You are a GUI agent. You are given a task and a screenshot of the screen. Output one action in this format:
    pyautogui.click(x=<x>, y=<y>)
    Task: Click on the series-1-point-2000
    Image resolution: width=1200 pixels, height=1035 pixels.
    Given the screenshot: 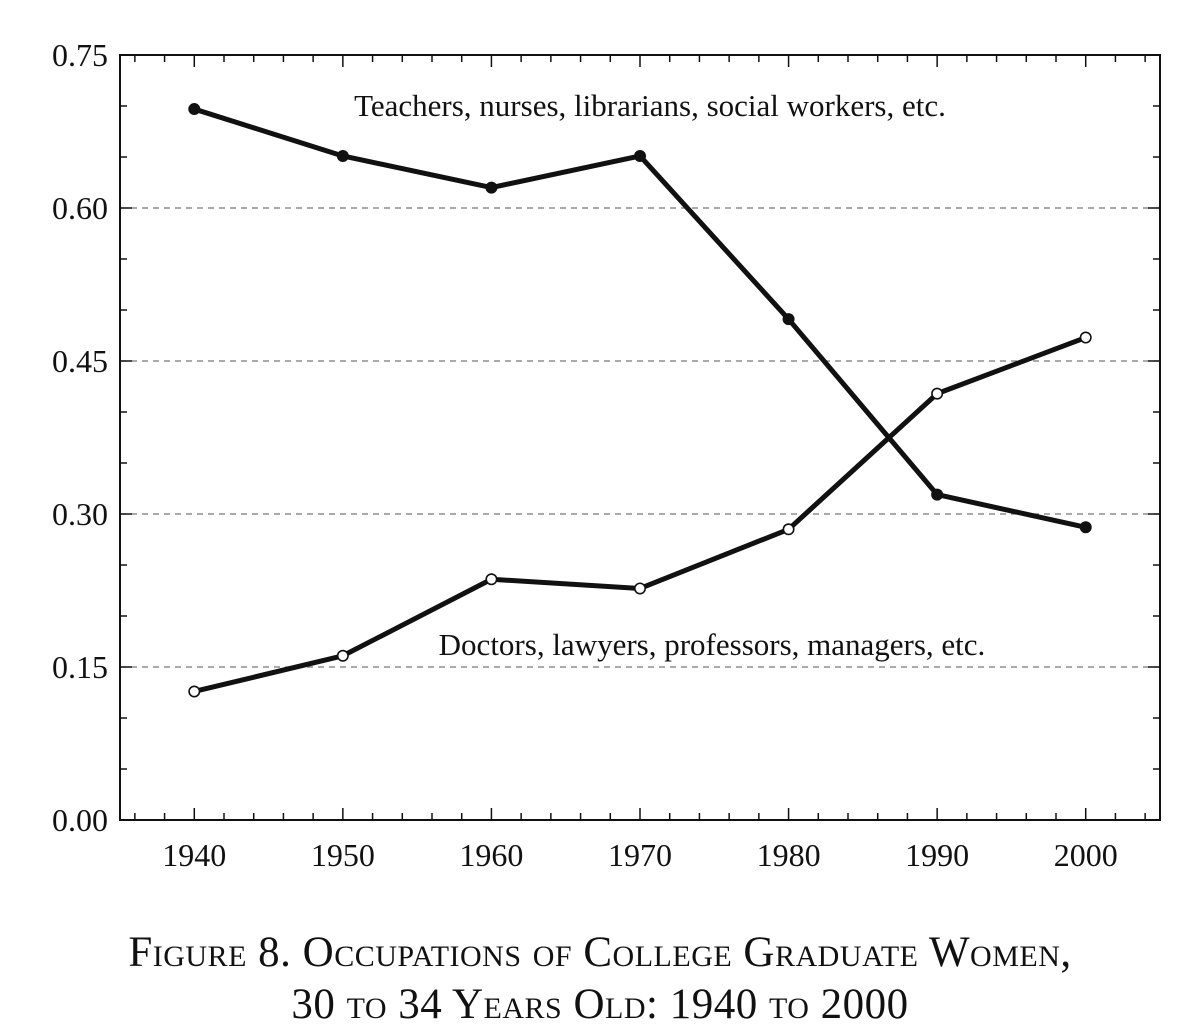 What is the action you would take?
    pyautogui.click(x=1085, y=337)
    